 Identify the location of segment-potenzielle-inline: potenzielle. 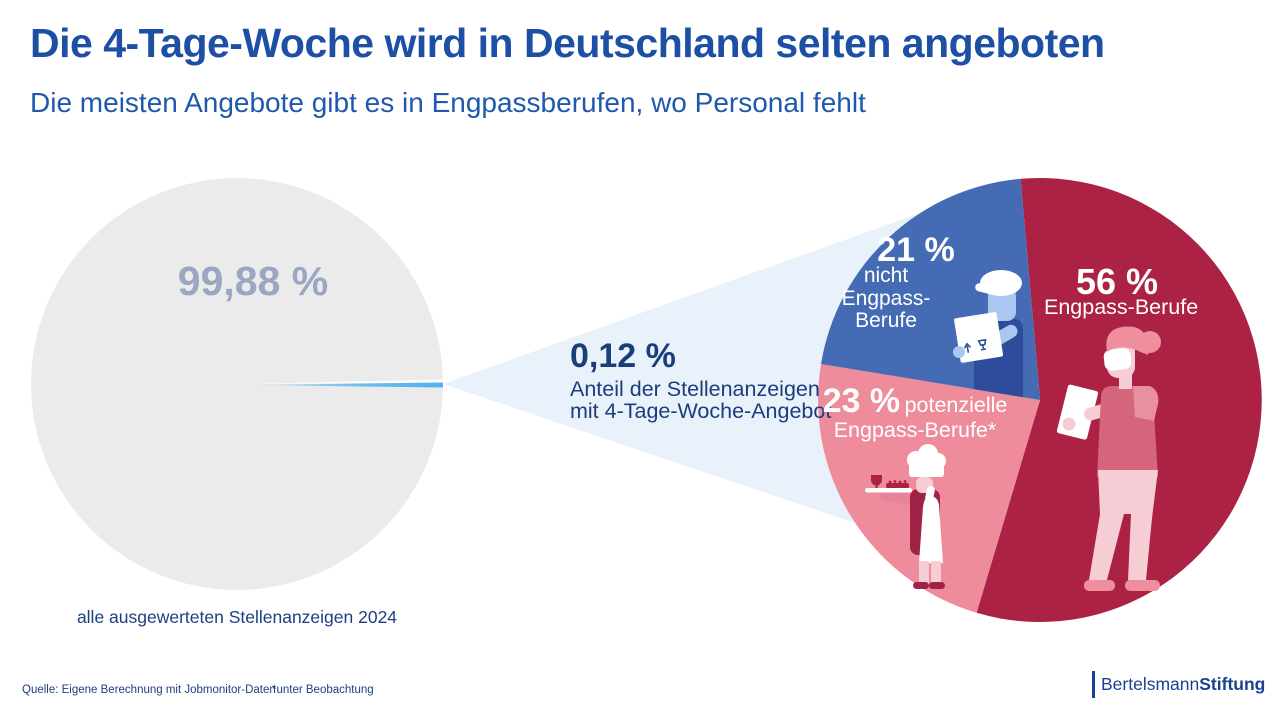
(956, 405).